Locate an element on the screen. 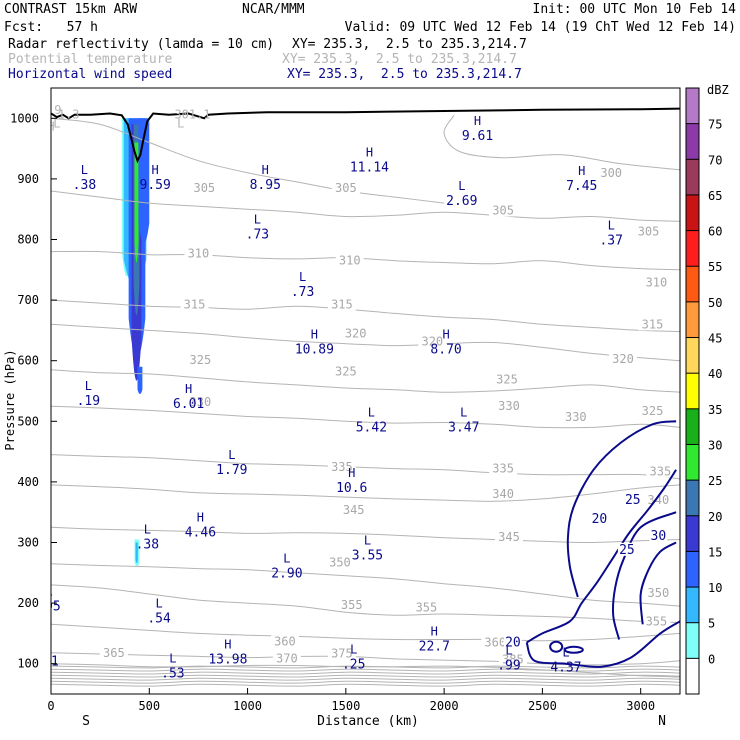 This screenshot has height=740, width=740. colorbar-label-25: 25 is located at coordinates (715, 481).